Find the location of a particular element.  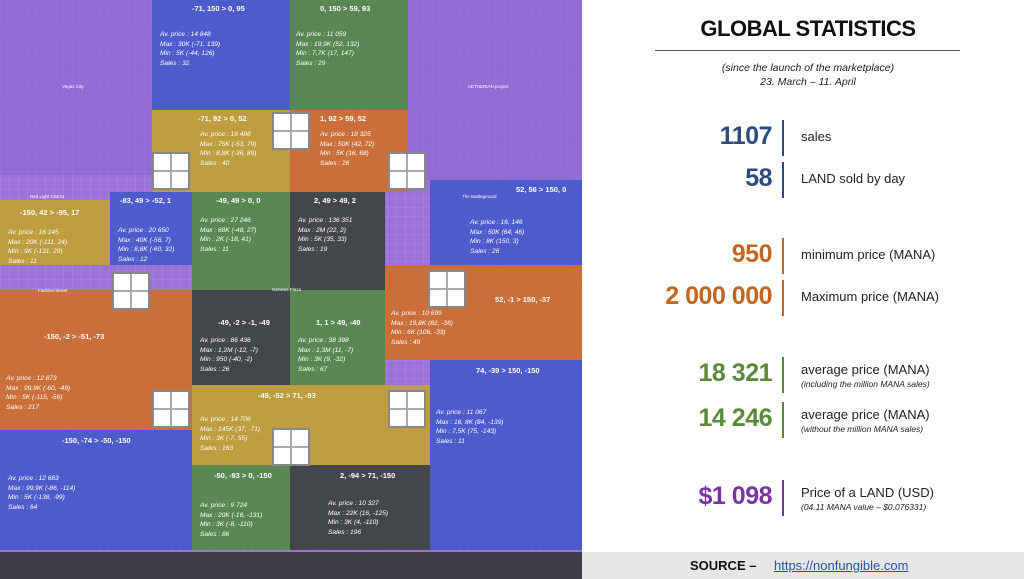

region-title: -150, -2 > -51, -73 is located at coordinates (74, 336).